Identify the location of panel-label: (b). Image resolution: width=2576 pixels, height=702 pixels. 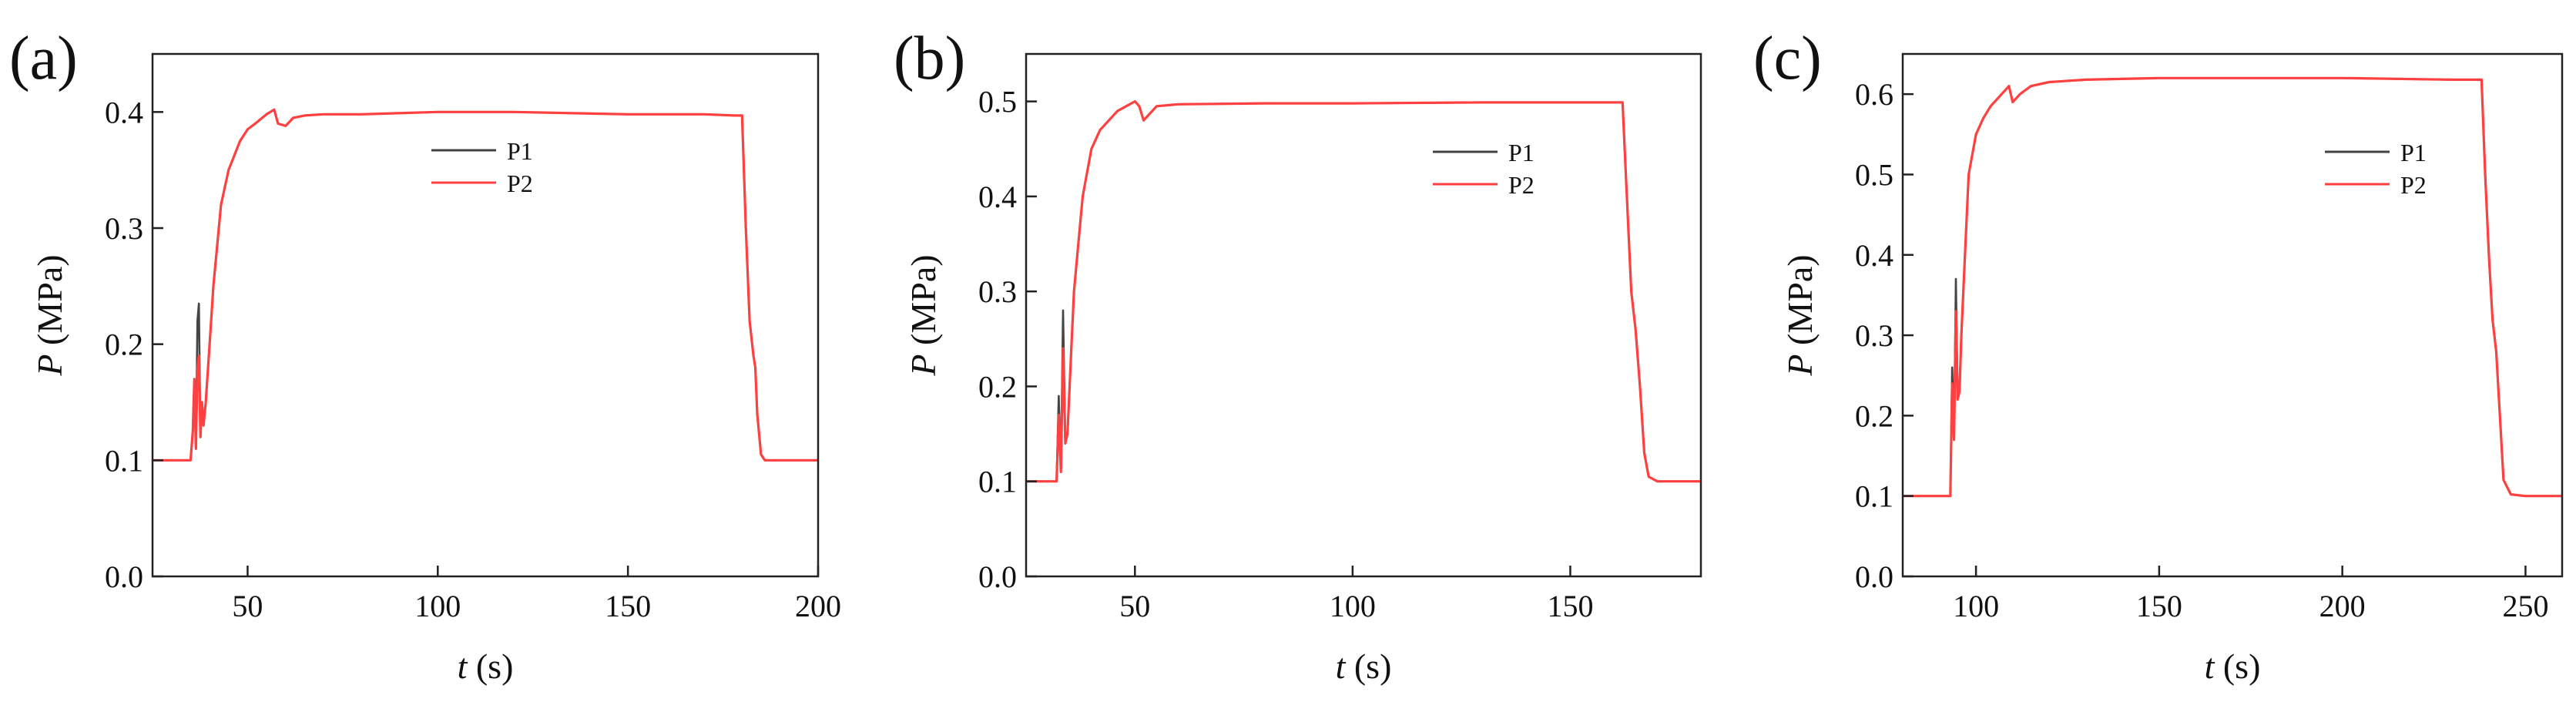
(929, 58).